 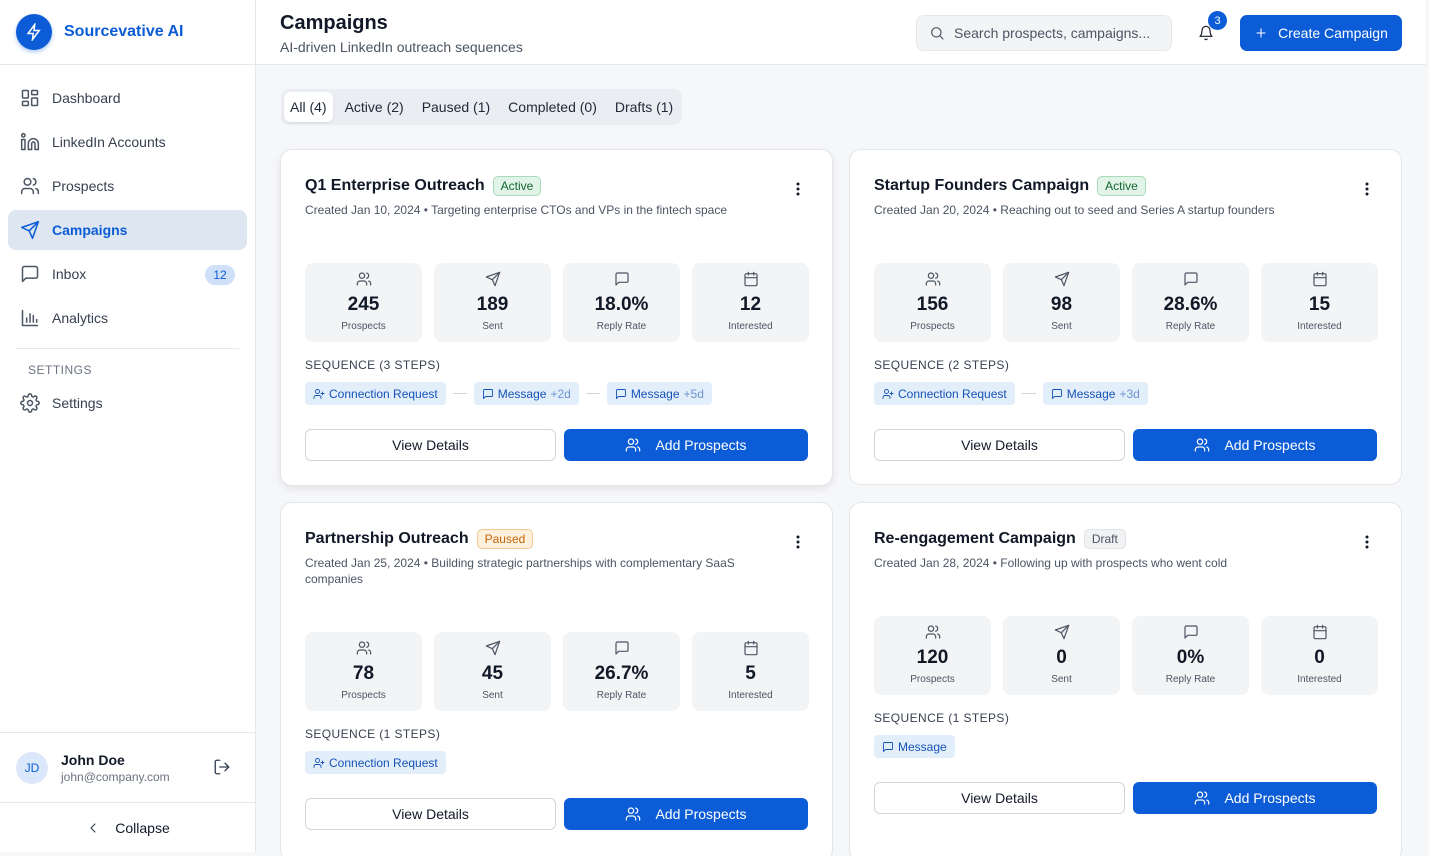 I want to click on sequence-step: Message +2d, so click(x=526, y=393).